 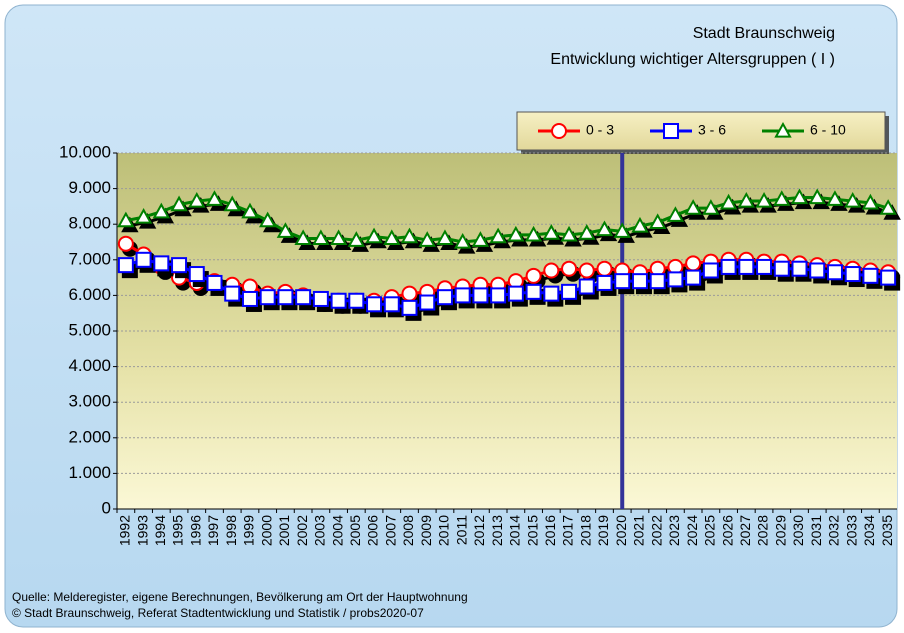 What do you see at coordinates (621, 530) in the screenshot?
I see `x-tick-label: 2020` at bounding box center [621, 530].